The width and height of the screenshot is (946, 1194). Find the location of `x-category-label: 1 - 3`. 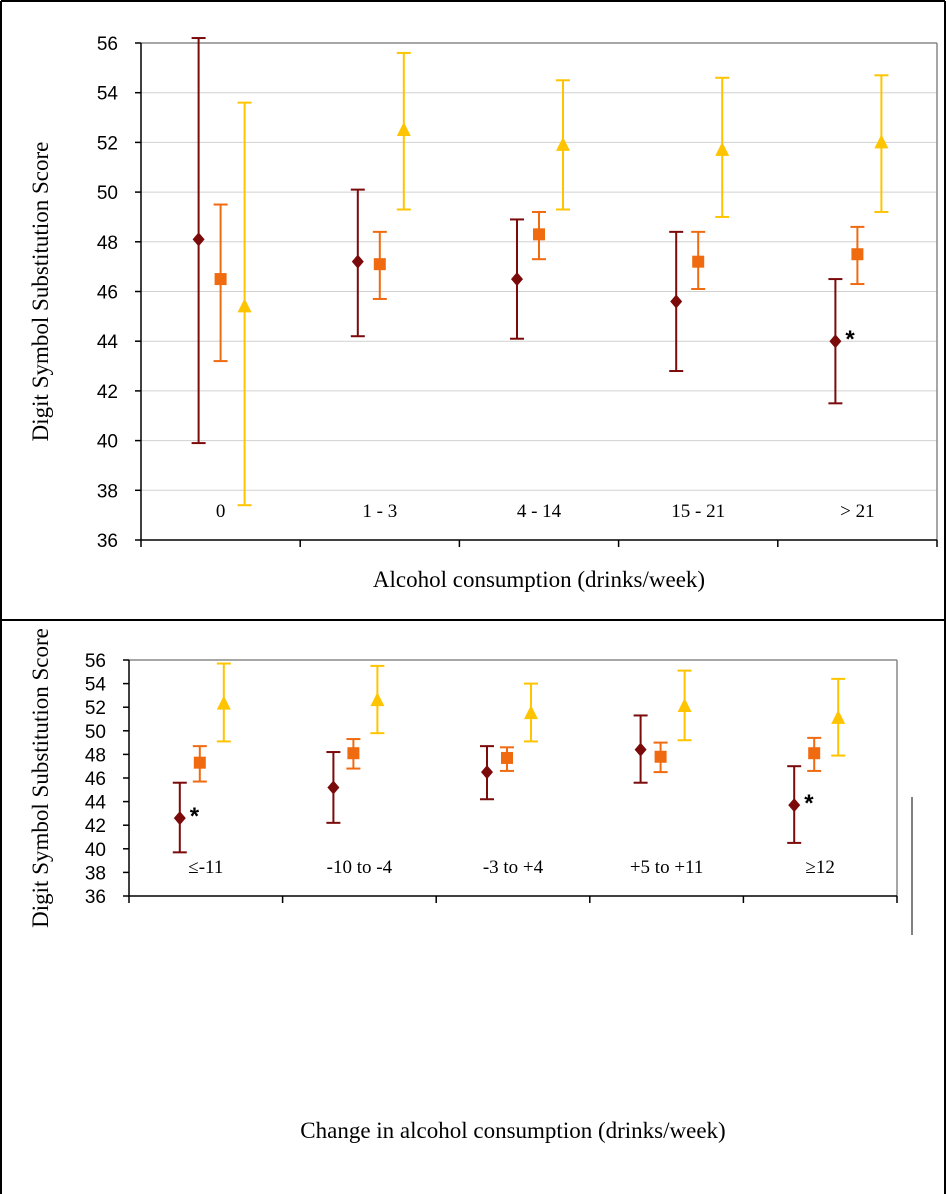

x-category-label: 1 - 3 is located at coordinates (379, 511).